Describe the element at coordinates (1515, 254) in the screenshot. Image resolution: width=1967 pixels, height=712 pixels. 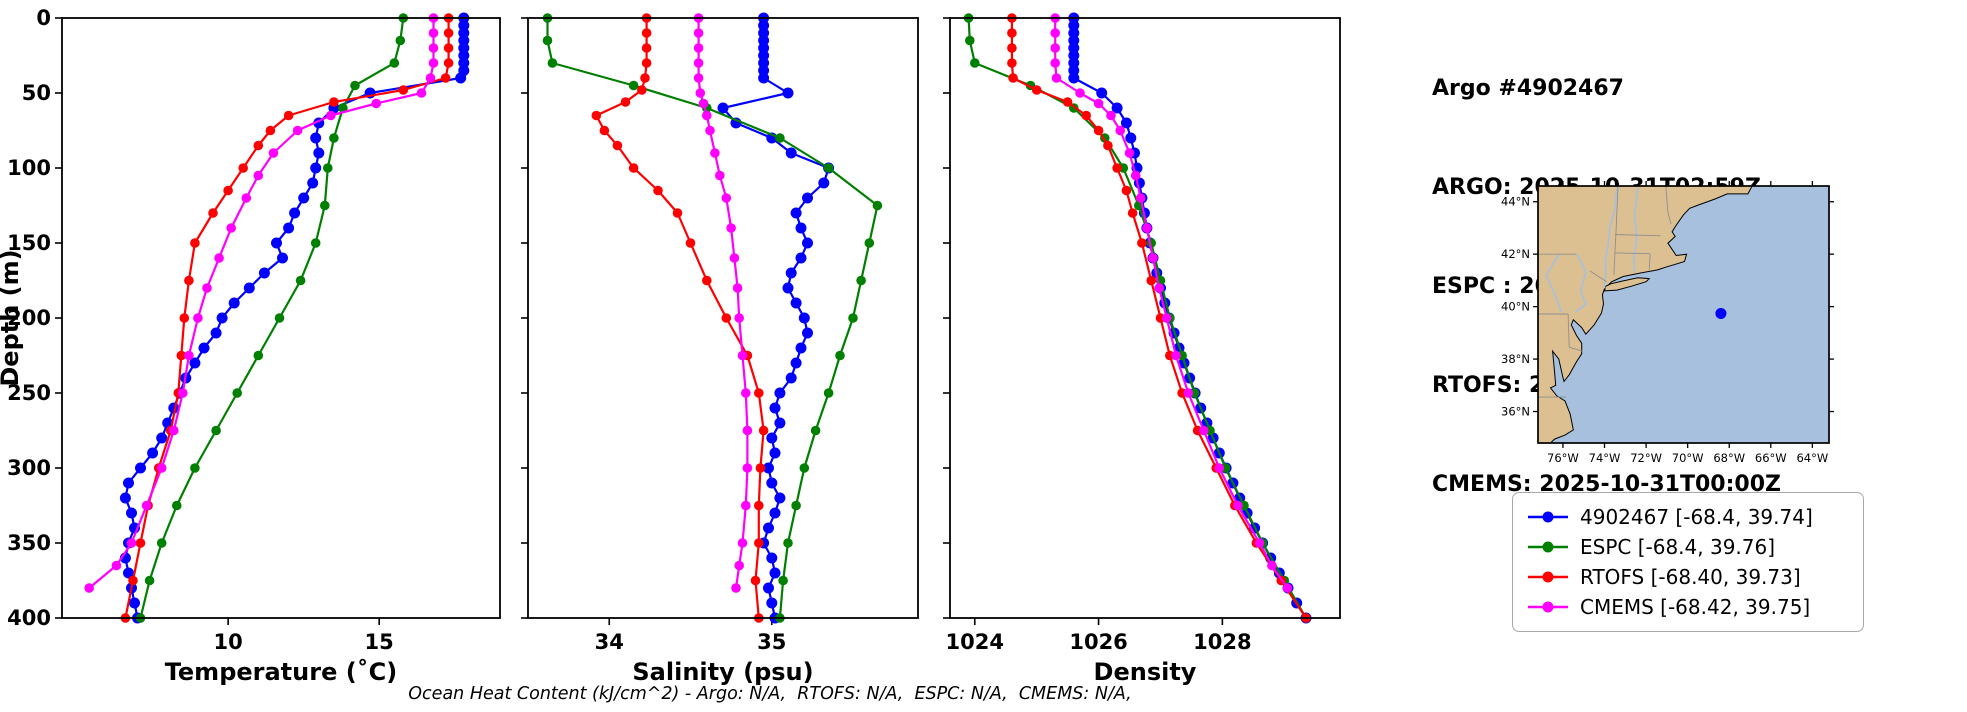
I see `map-lat-label: 42°N` at that location.